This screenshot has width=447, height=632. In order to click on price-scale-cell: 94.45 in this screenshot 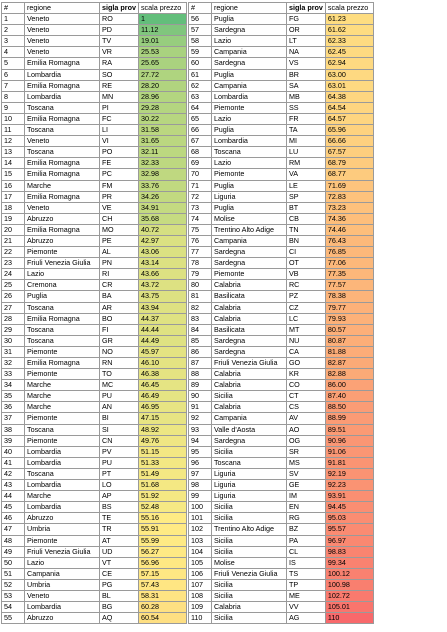, I will do `click(349, 507)`.